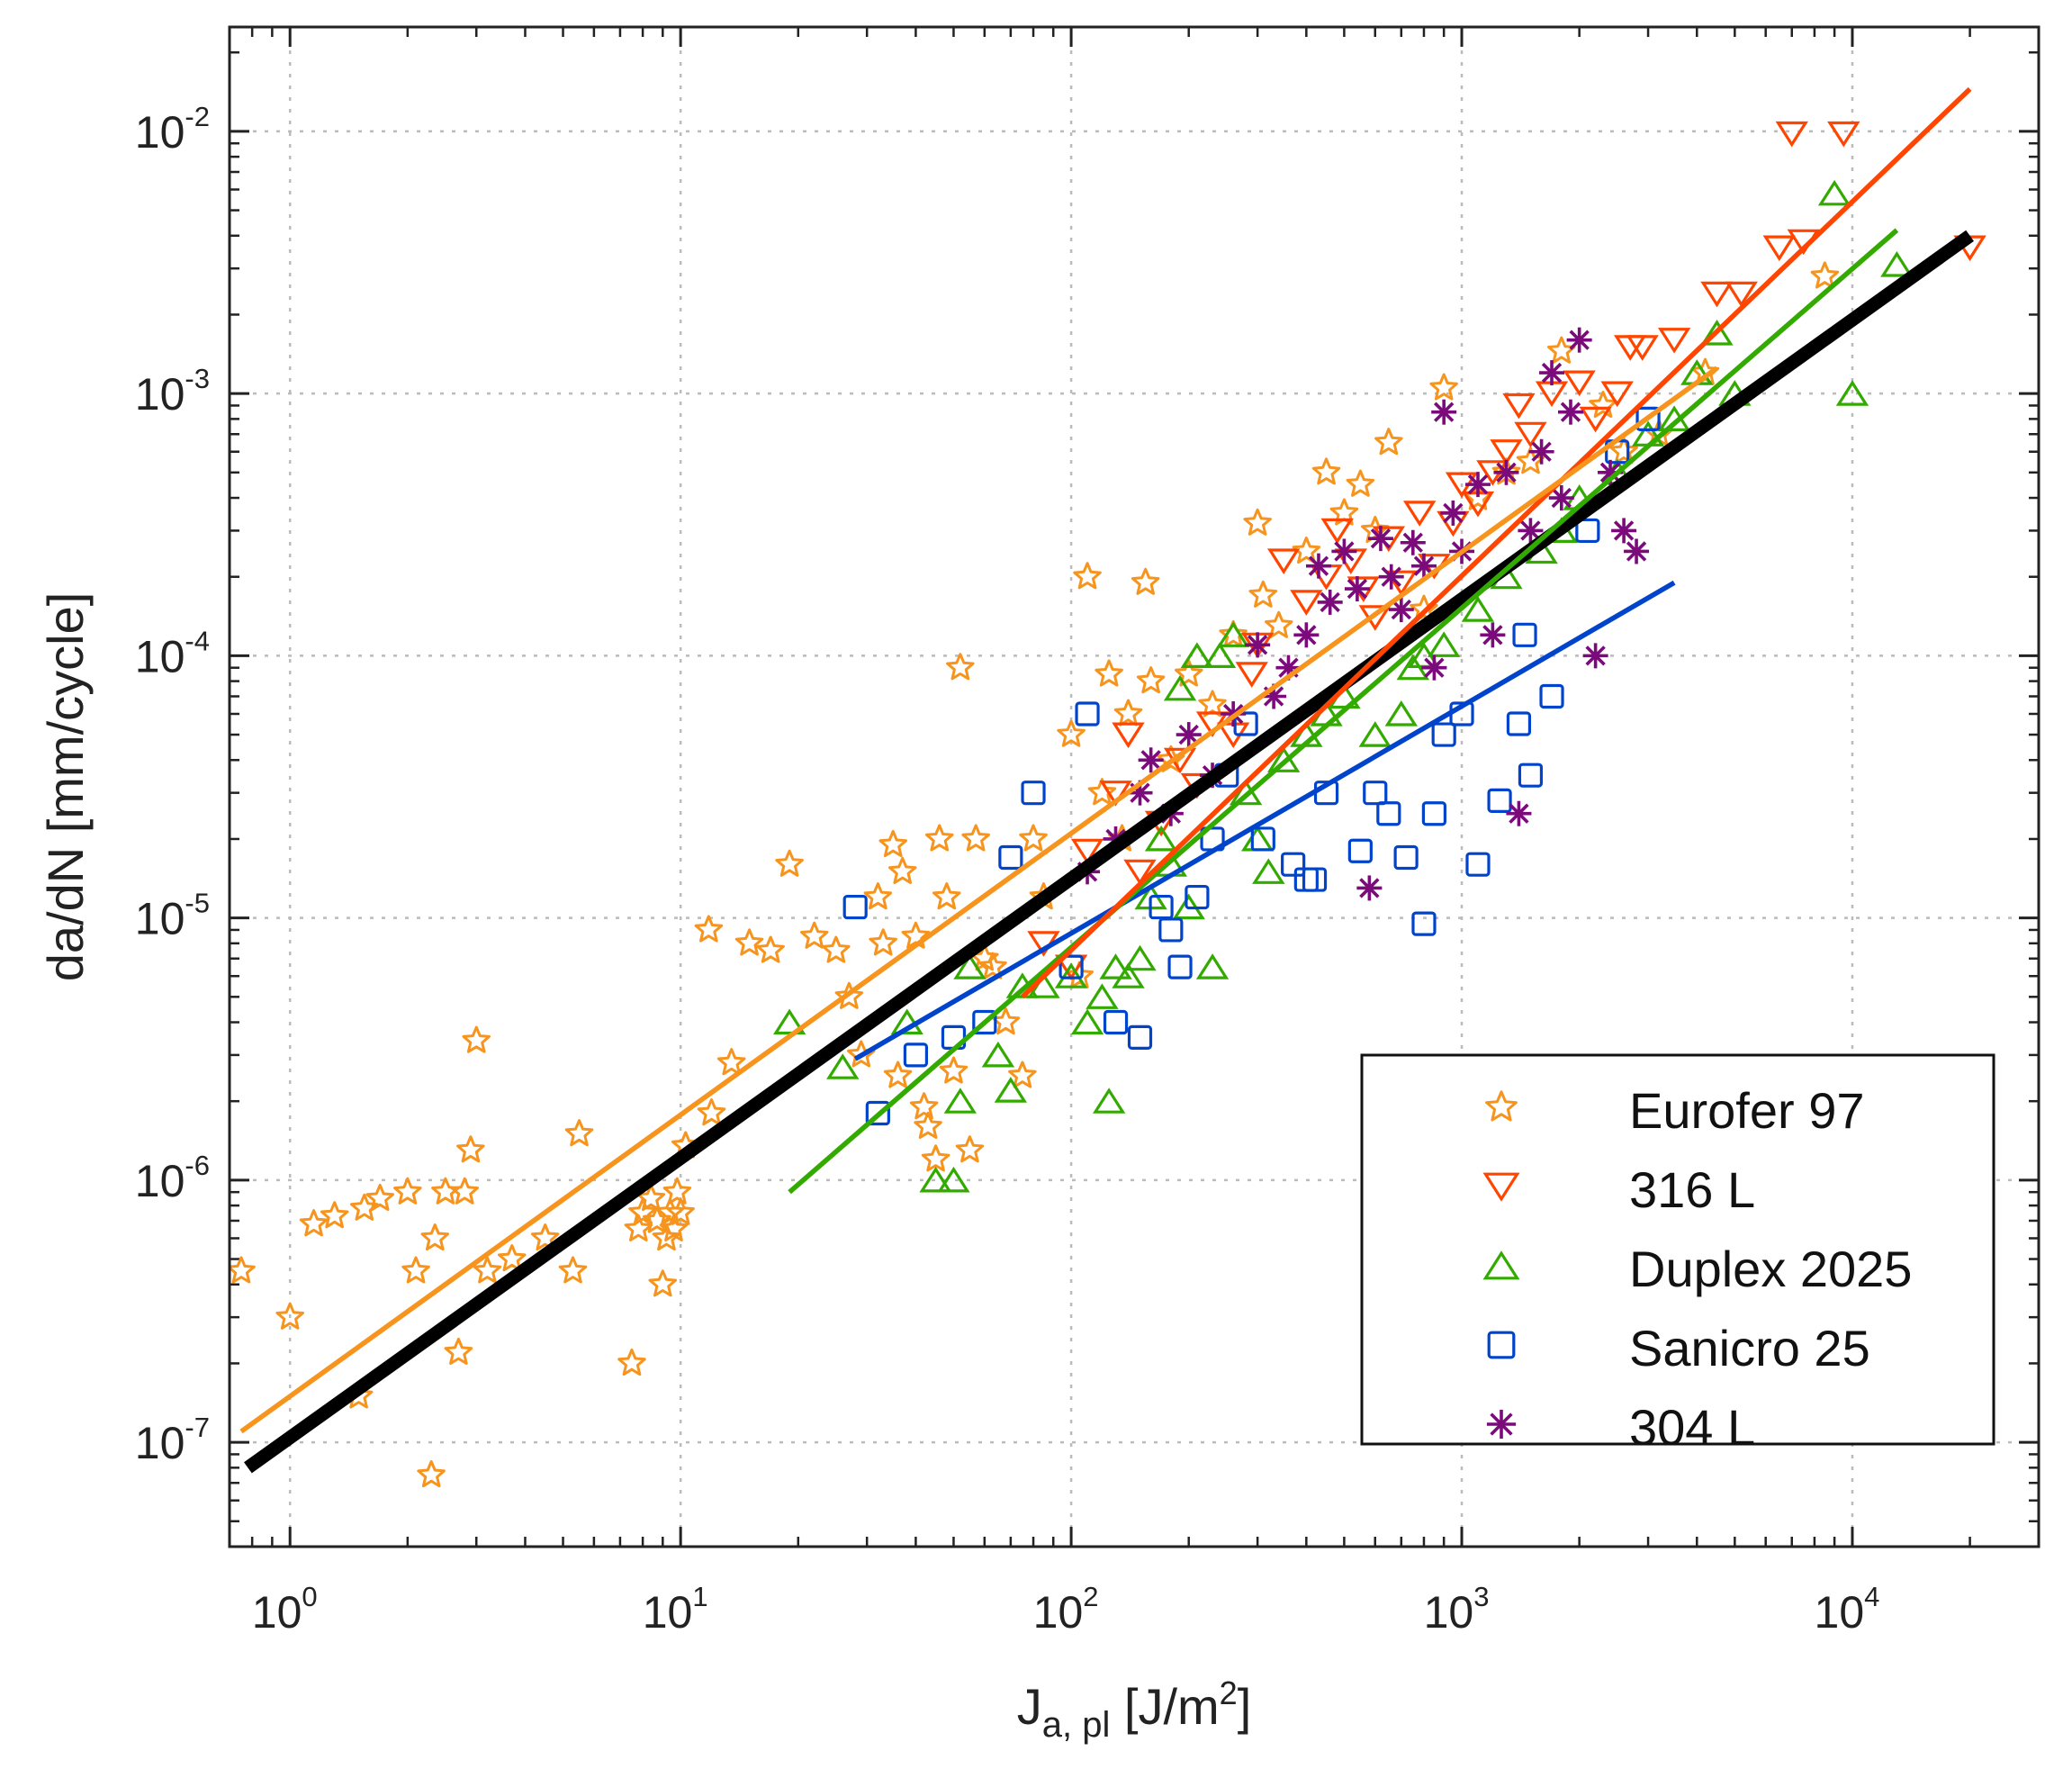 This screenshot has height=1778, width=2072. I want to click on legend-label-duplex-2025: Duplex 2025, so click(1771, 1269).